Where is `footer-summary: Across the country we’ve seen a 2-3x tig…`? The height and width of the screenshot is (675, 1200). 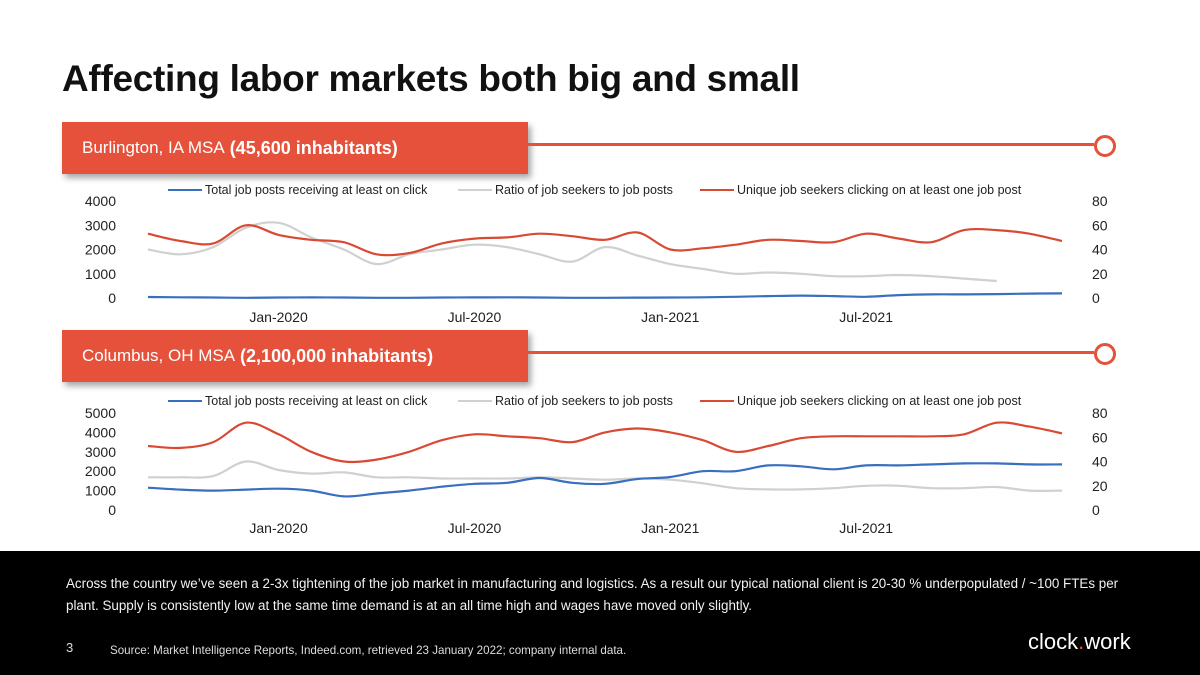
footer-summary: Across the country we’ve seen a 2-3x tig… is located at coordinates (592, 594).